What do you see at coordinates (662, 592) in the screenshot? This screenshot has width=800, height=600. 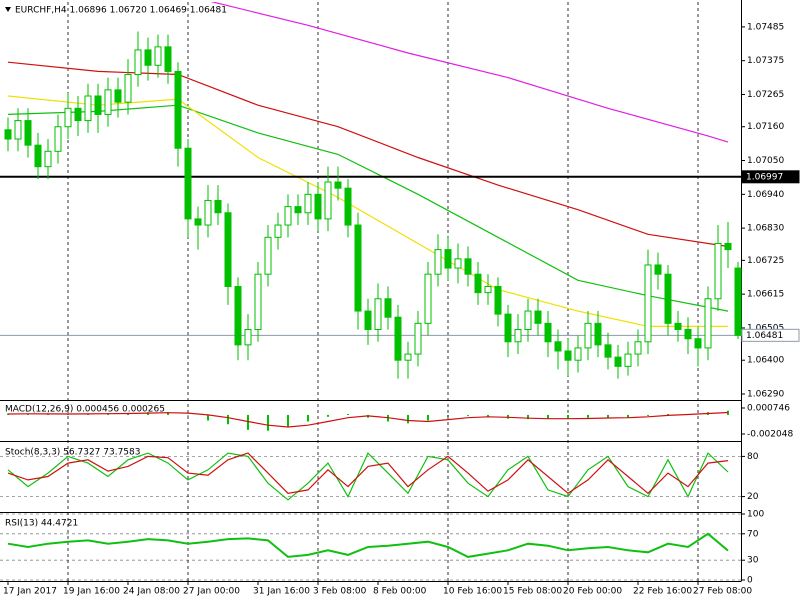 I see `x-tick-label: 22 Feb 16:00` at bounding box center [662, 592].